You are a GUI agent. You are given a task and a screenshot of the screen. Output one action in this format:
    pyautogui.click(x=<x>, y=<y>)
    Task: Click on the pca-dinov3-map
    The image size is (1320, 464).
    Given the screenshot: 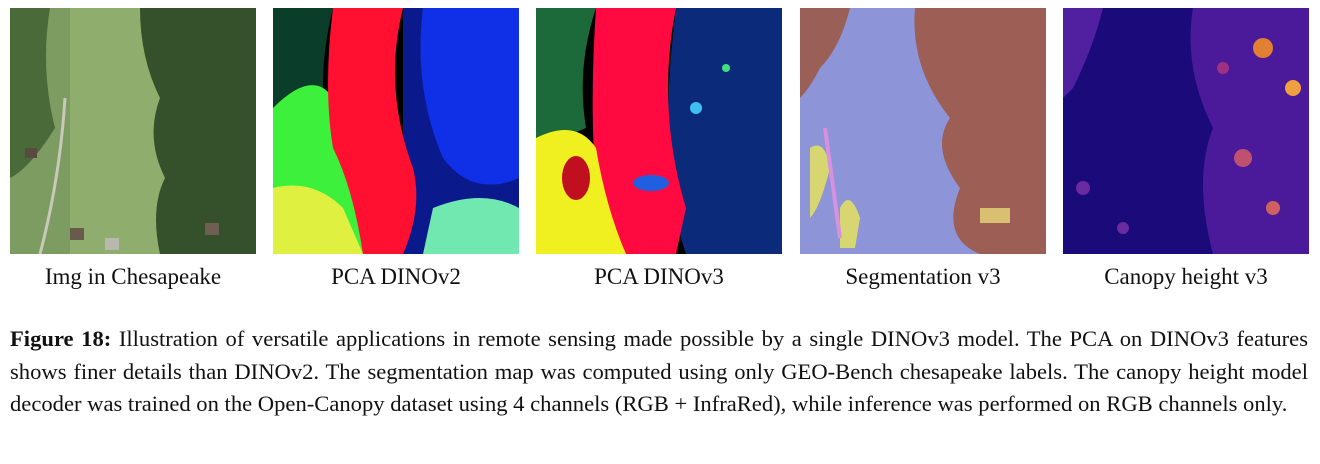 What is the action you would take?
    pyautogui.click(x=659, y=131)
    